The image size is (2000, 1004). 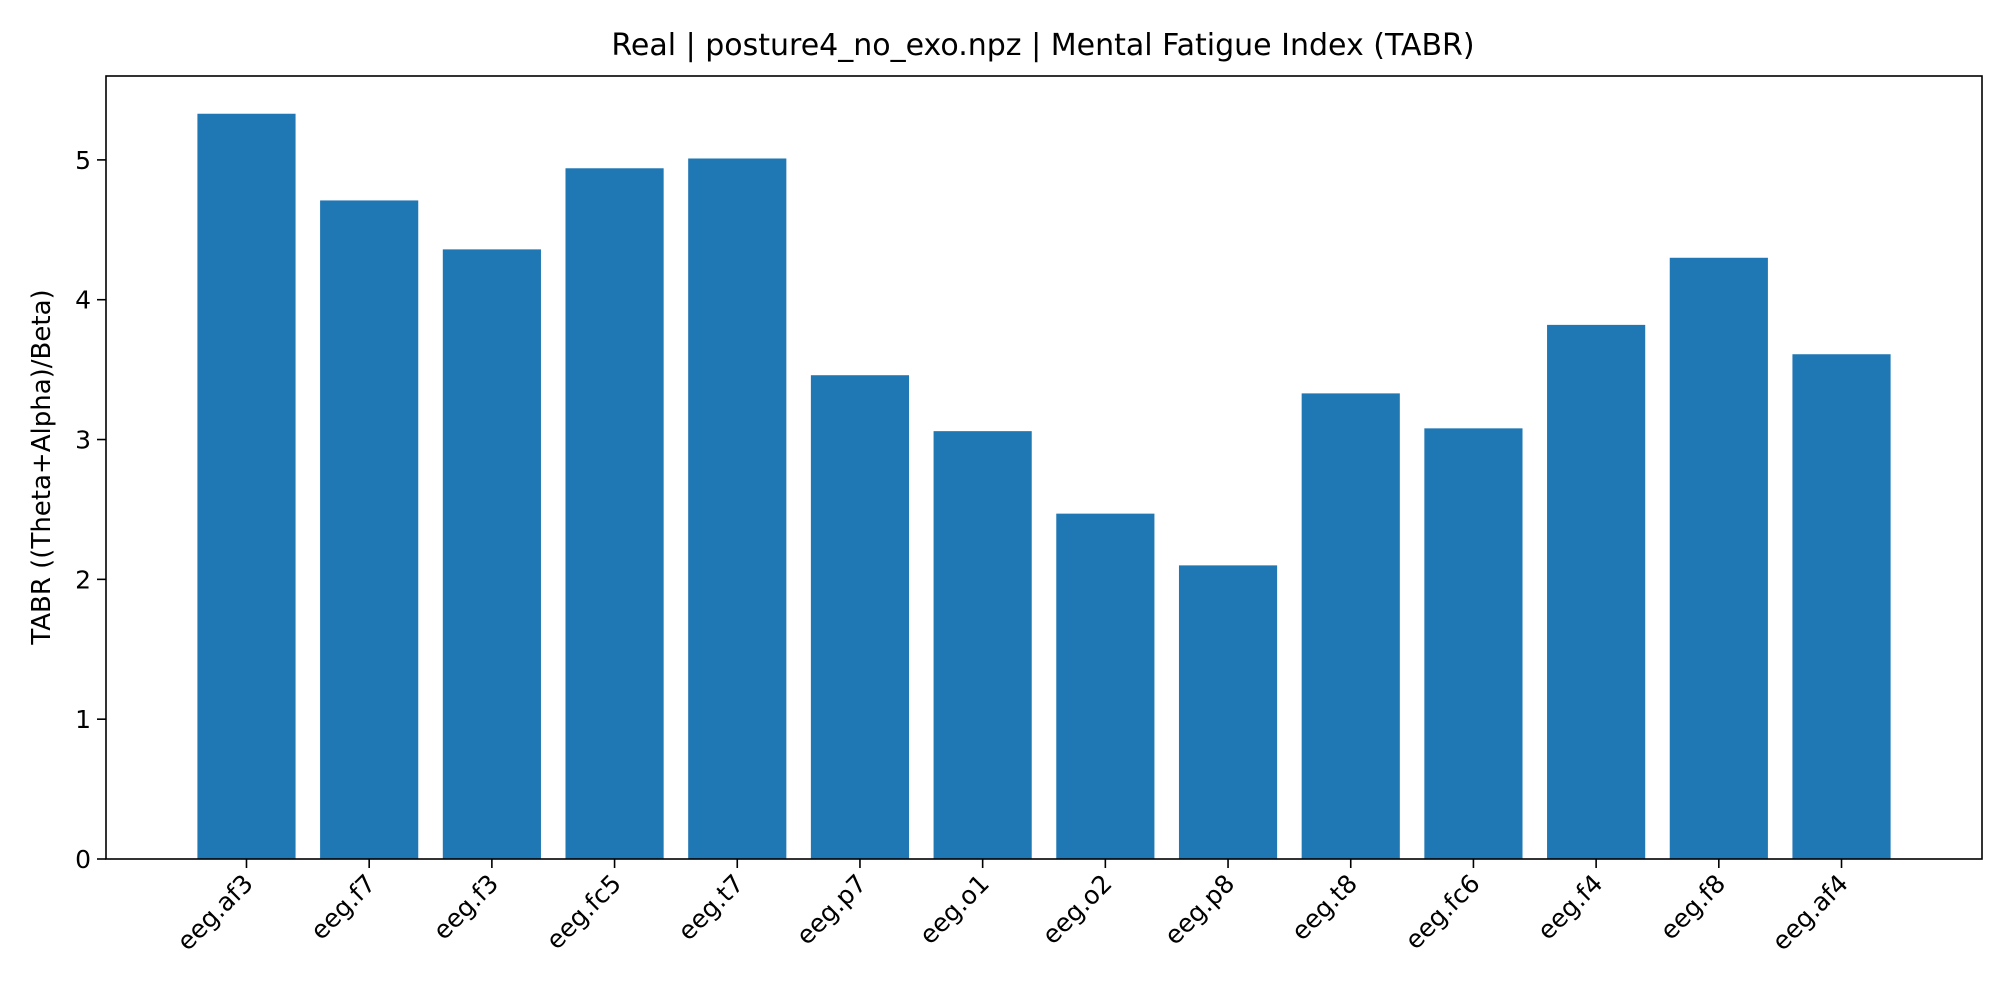 I want to click on bar-eeg-f4, so click(x=1596, y=591).